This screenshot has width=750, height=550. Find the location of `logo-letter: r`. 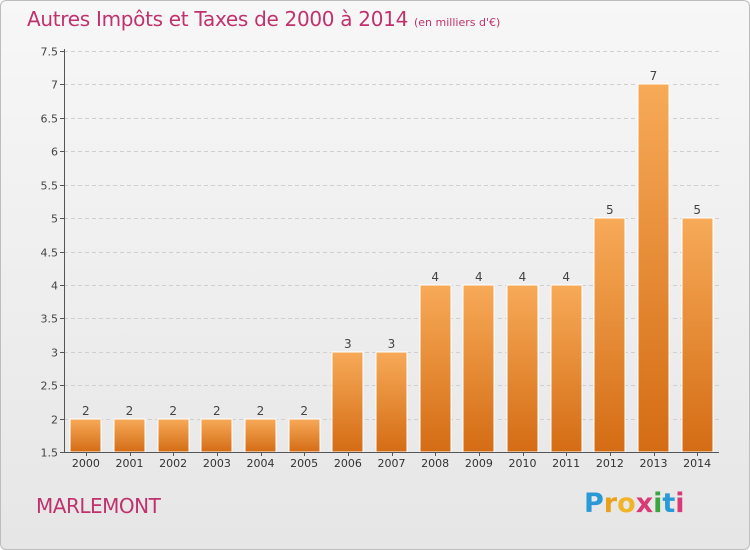

logo-letter: r is located at coordinates (610, 503).